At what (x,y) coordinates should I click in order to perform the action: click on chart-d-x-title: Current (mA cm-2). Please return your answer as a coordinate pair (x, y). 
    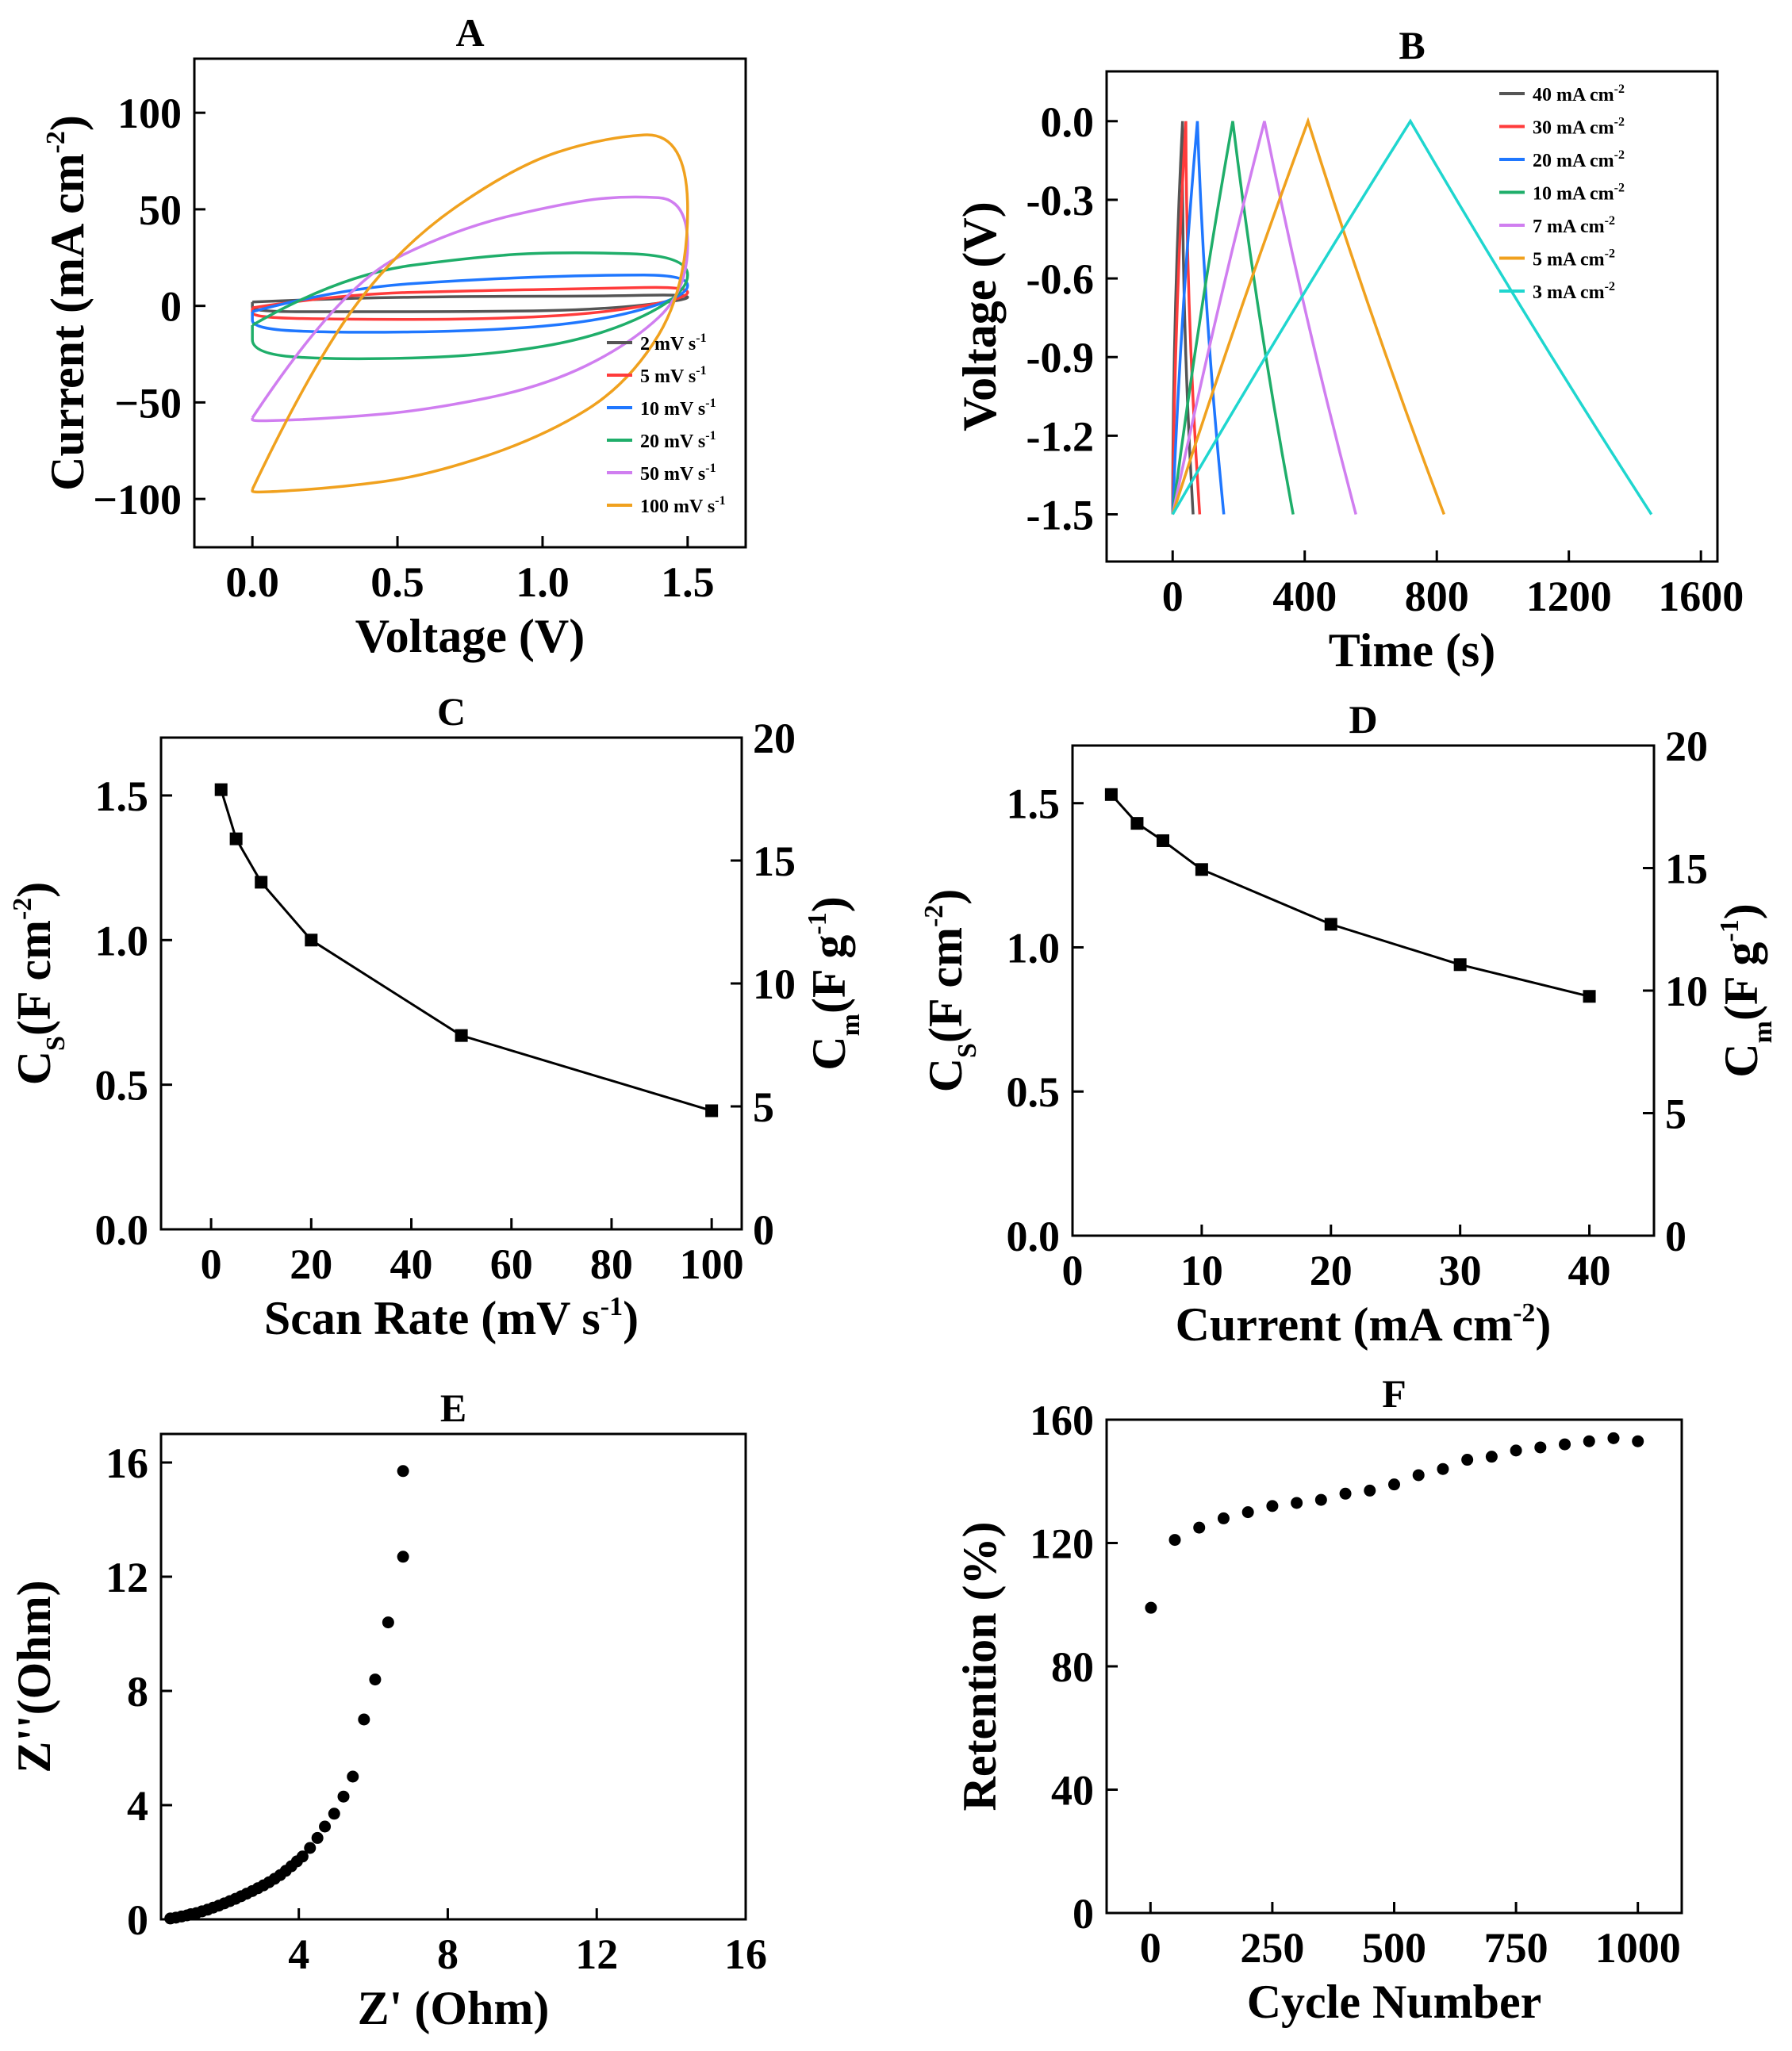
    Looking at the image, I should click on (1364, 1324).